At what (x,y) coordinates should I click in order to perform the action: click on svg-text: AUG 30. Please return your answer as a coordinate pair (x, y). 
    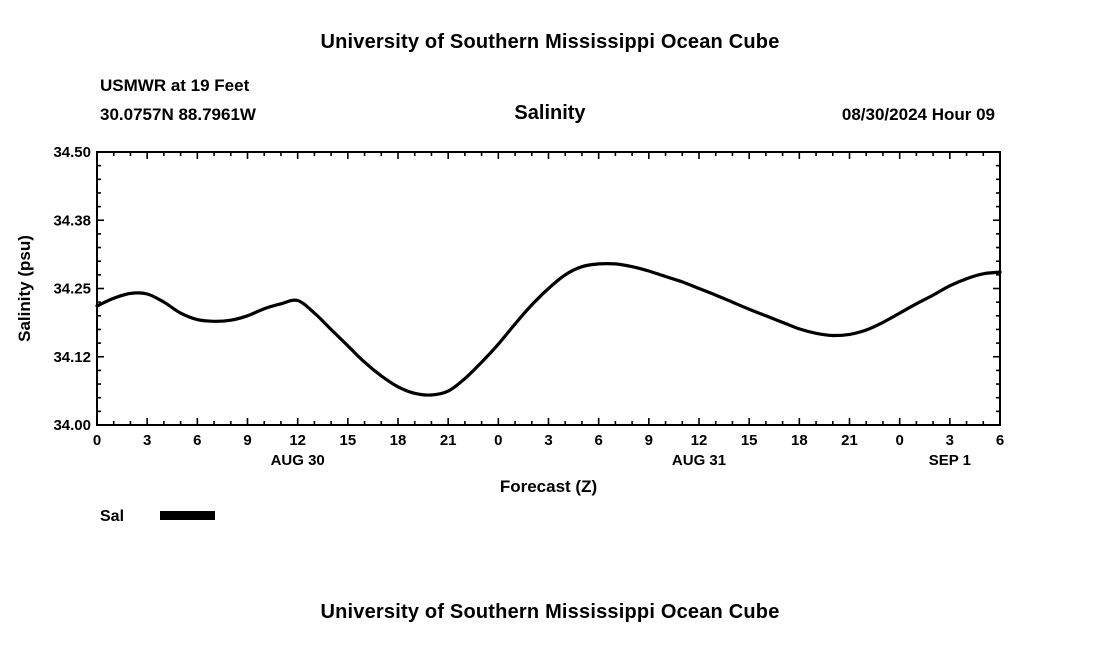
    Looking at the image, I should click on (298, 460).